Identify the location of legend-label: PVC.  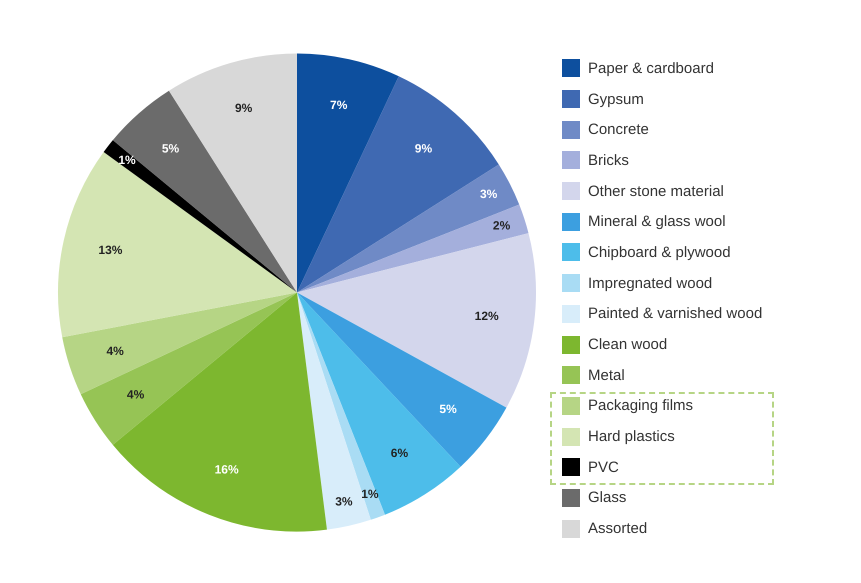
(603, 467).